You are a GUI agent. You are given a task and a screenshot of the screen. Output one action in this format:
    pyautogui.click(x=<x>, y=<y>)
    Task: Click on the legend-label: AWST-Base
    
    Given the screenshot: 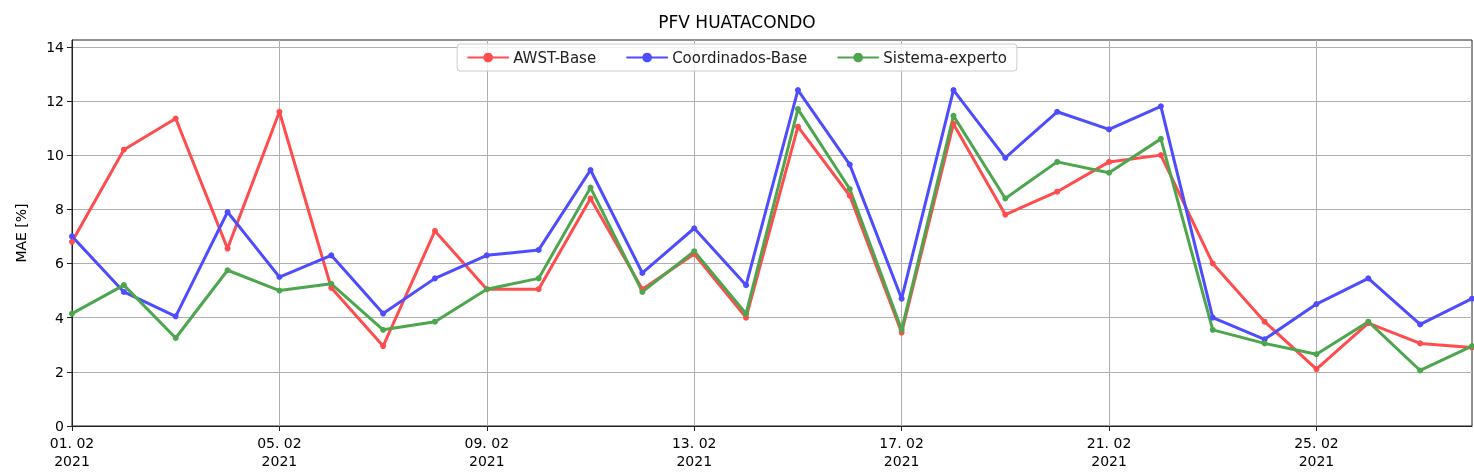 What is the action you would take?
    pyautogui.click(x=555, y=57)
    